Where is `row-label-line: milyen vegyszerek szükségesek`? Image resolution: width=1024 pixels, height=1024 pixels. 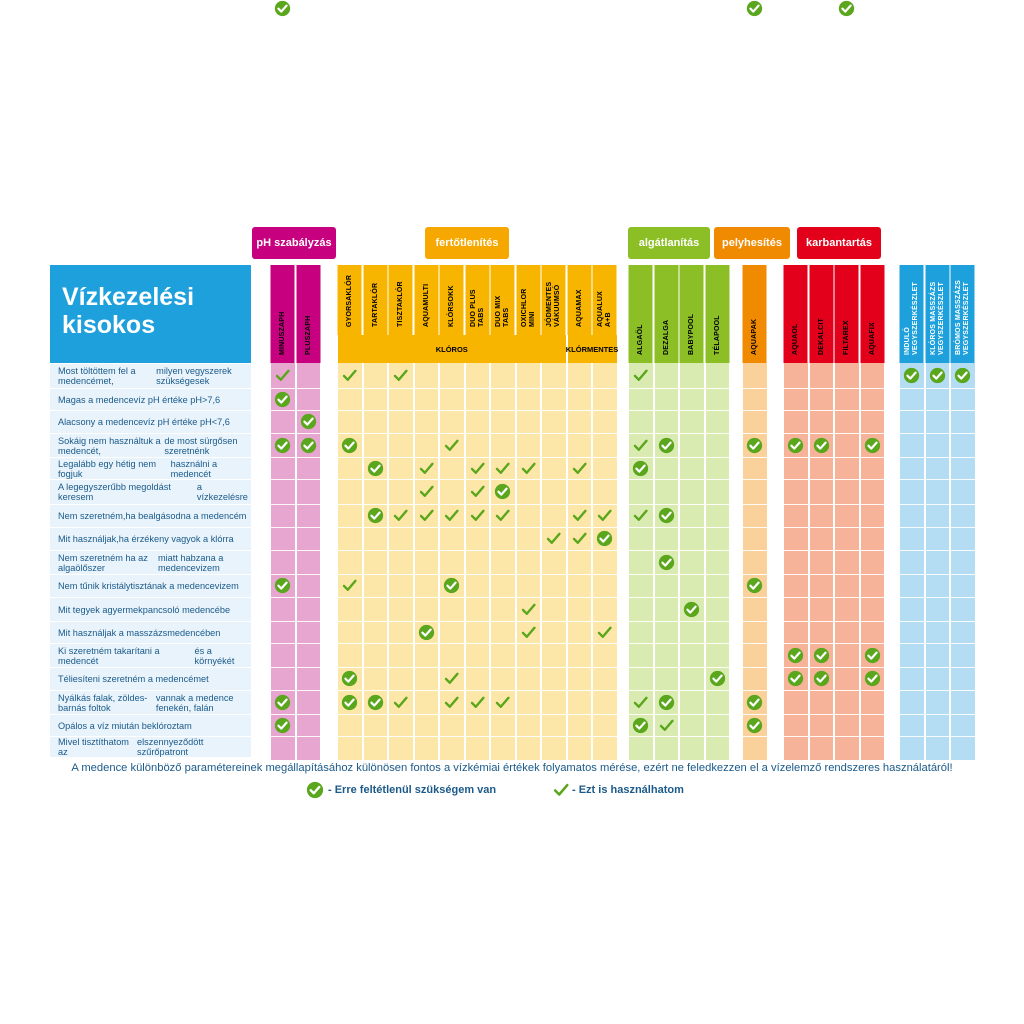 row-label-line: milyen vegyszerek szükségesek is located at coordinates (194, 376).